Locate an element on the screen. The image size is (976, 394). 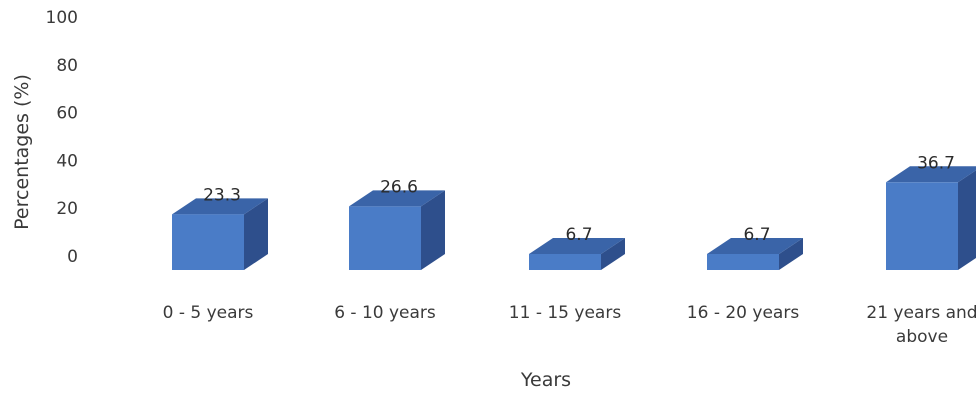
y-tick-label: 60 is located at coordinates (67, 114).